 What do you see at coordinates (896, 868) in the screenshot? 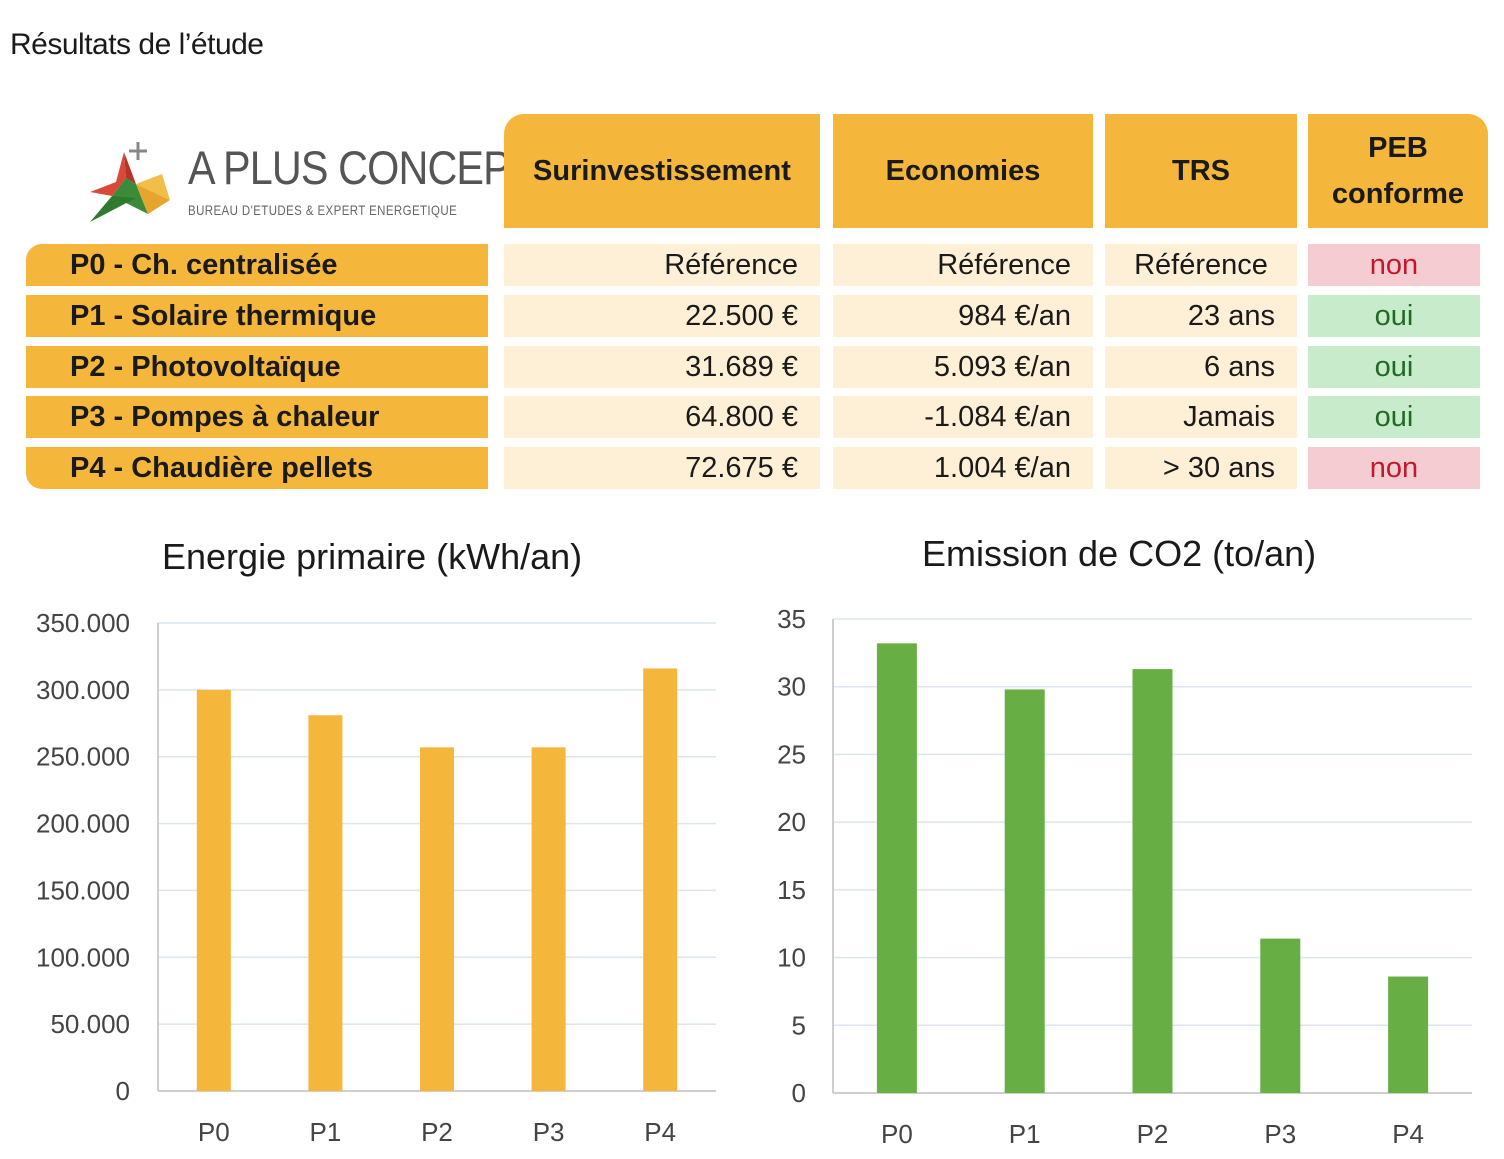
I see `bar-co2-p0` at bounding box center [896, 868].